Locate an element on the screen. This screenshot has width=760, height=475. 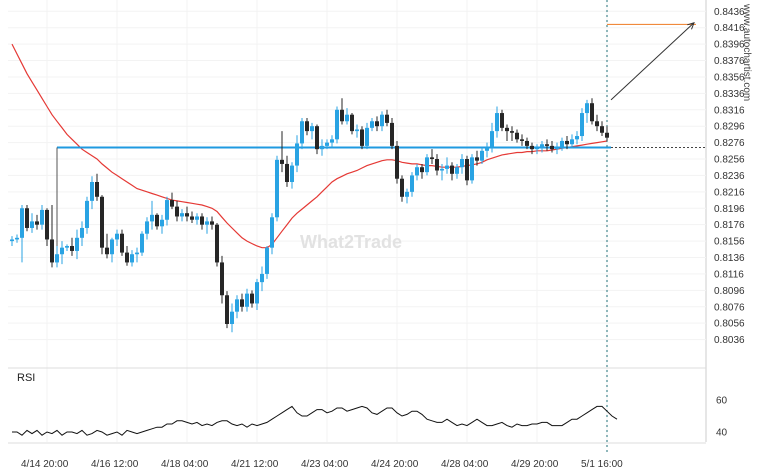
y-tick-label: 0.8216 is located at coordinates (729, 192).